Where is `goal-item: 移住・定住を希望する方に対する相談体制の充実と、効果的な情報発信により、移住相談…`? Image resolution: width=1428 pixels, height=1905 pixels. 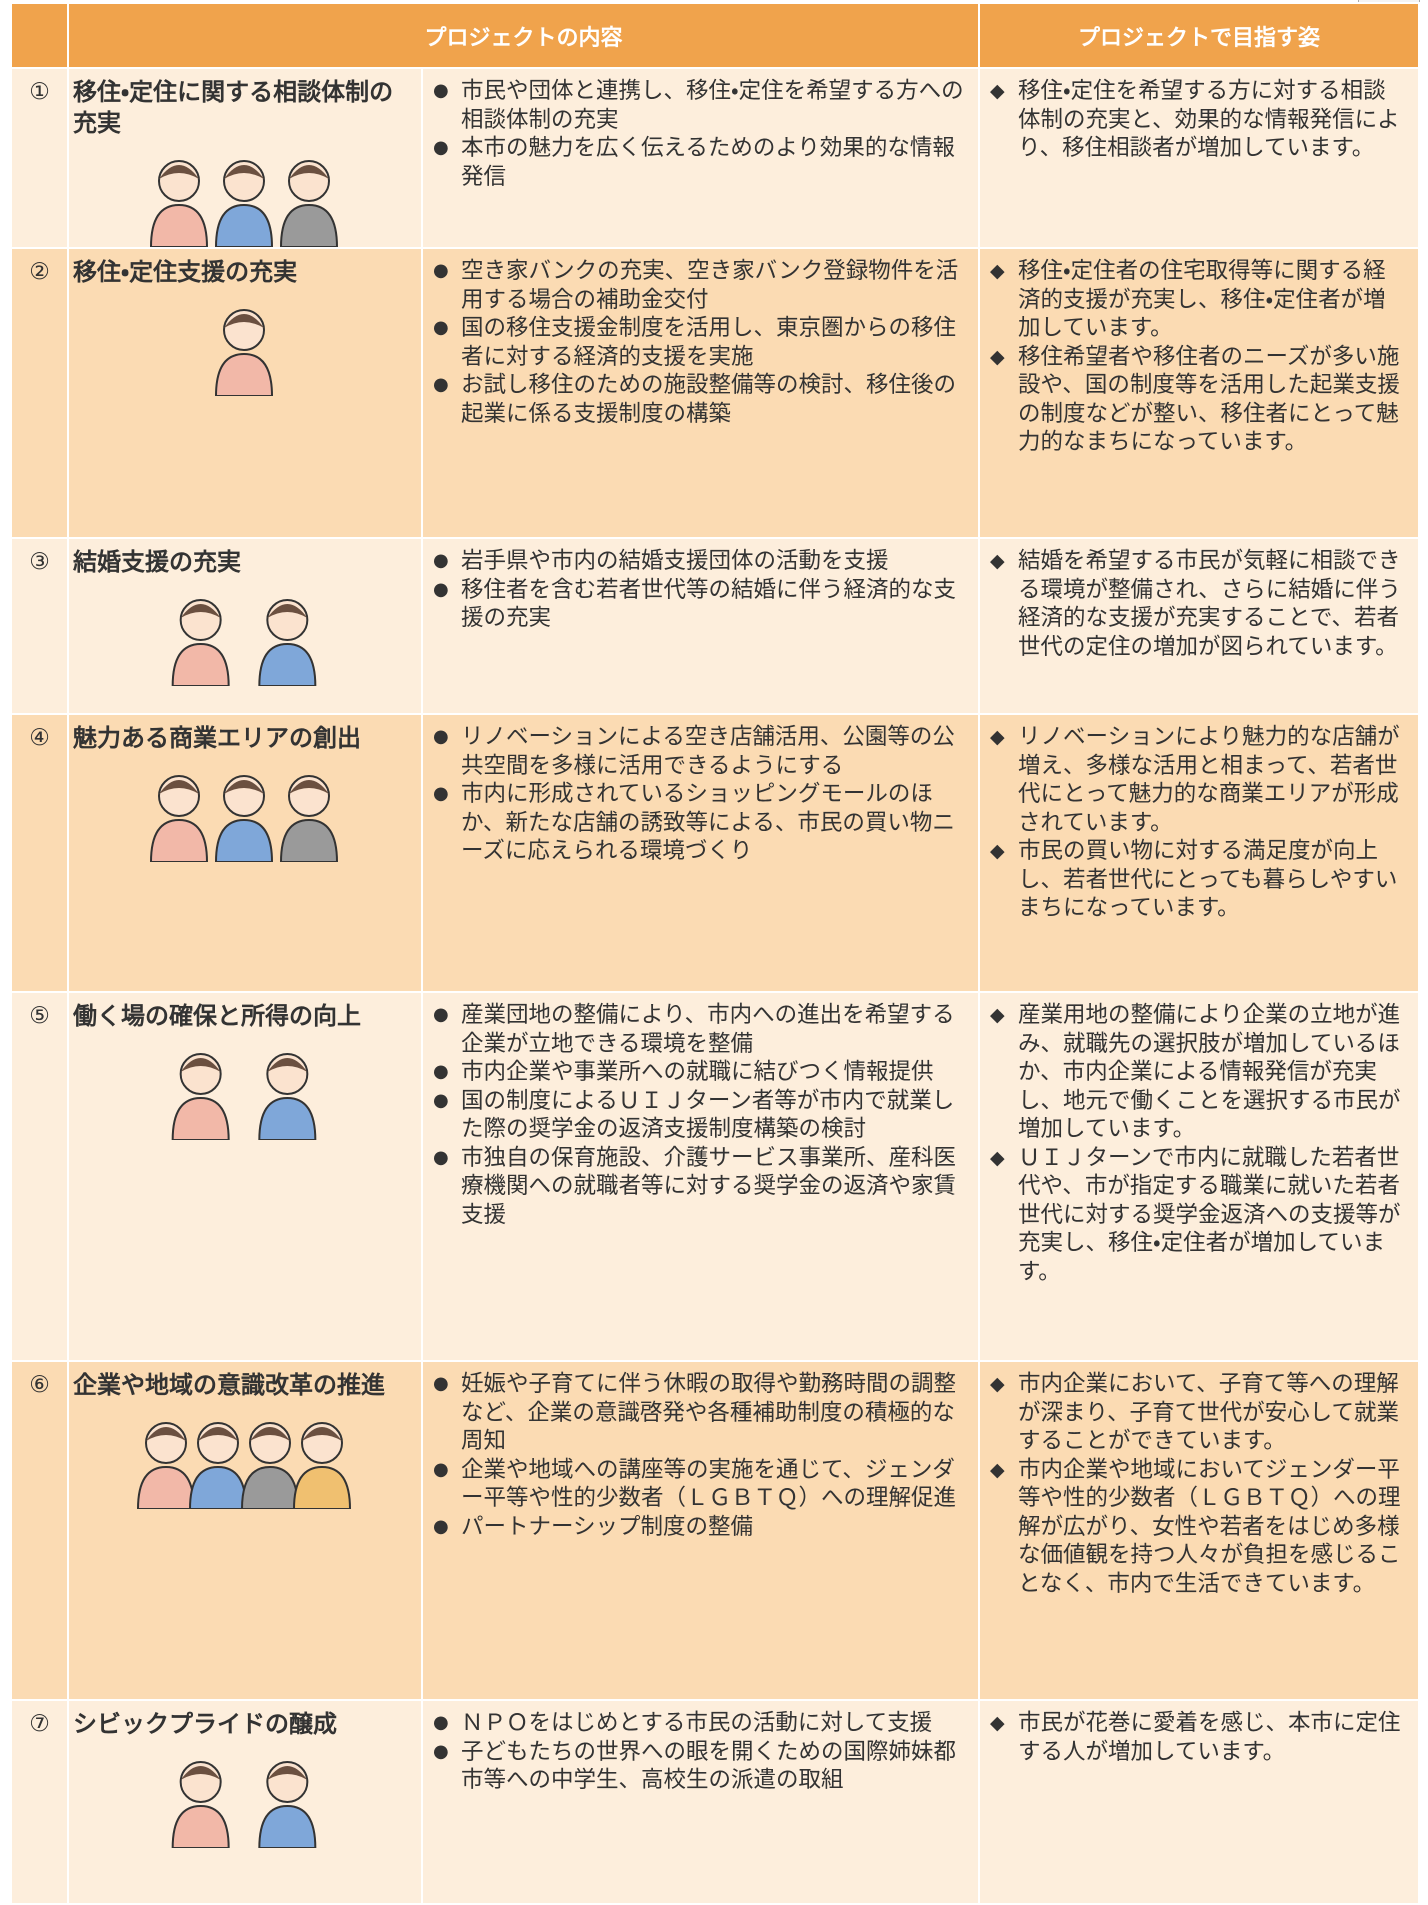
goal-item: 移住・定住を希望する方に対する相談体制の充実と、効果的な情報発信により、移住相談… is located at coordinates (1194, 120).